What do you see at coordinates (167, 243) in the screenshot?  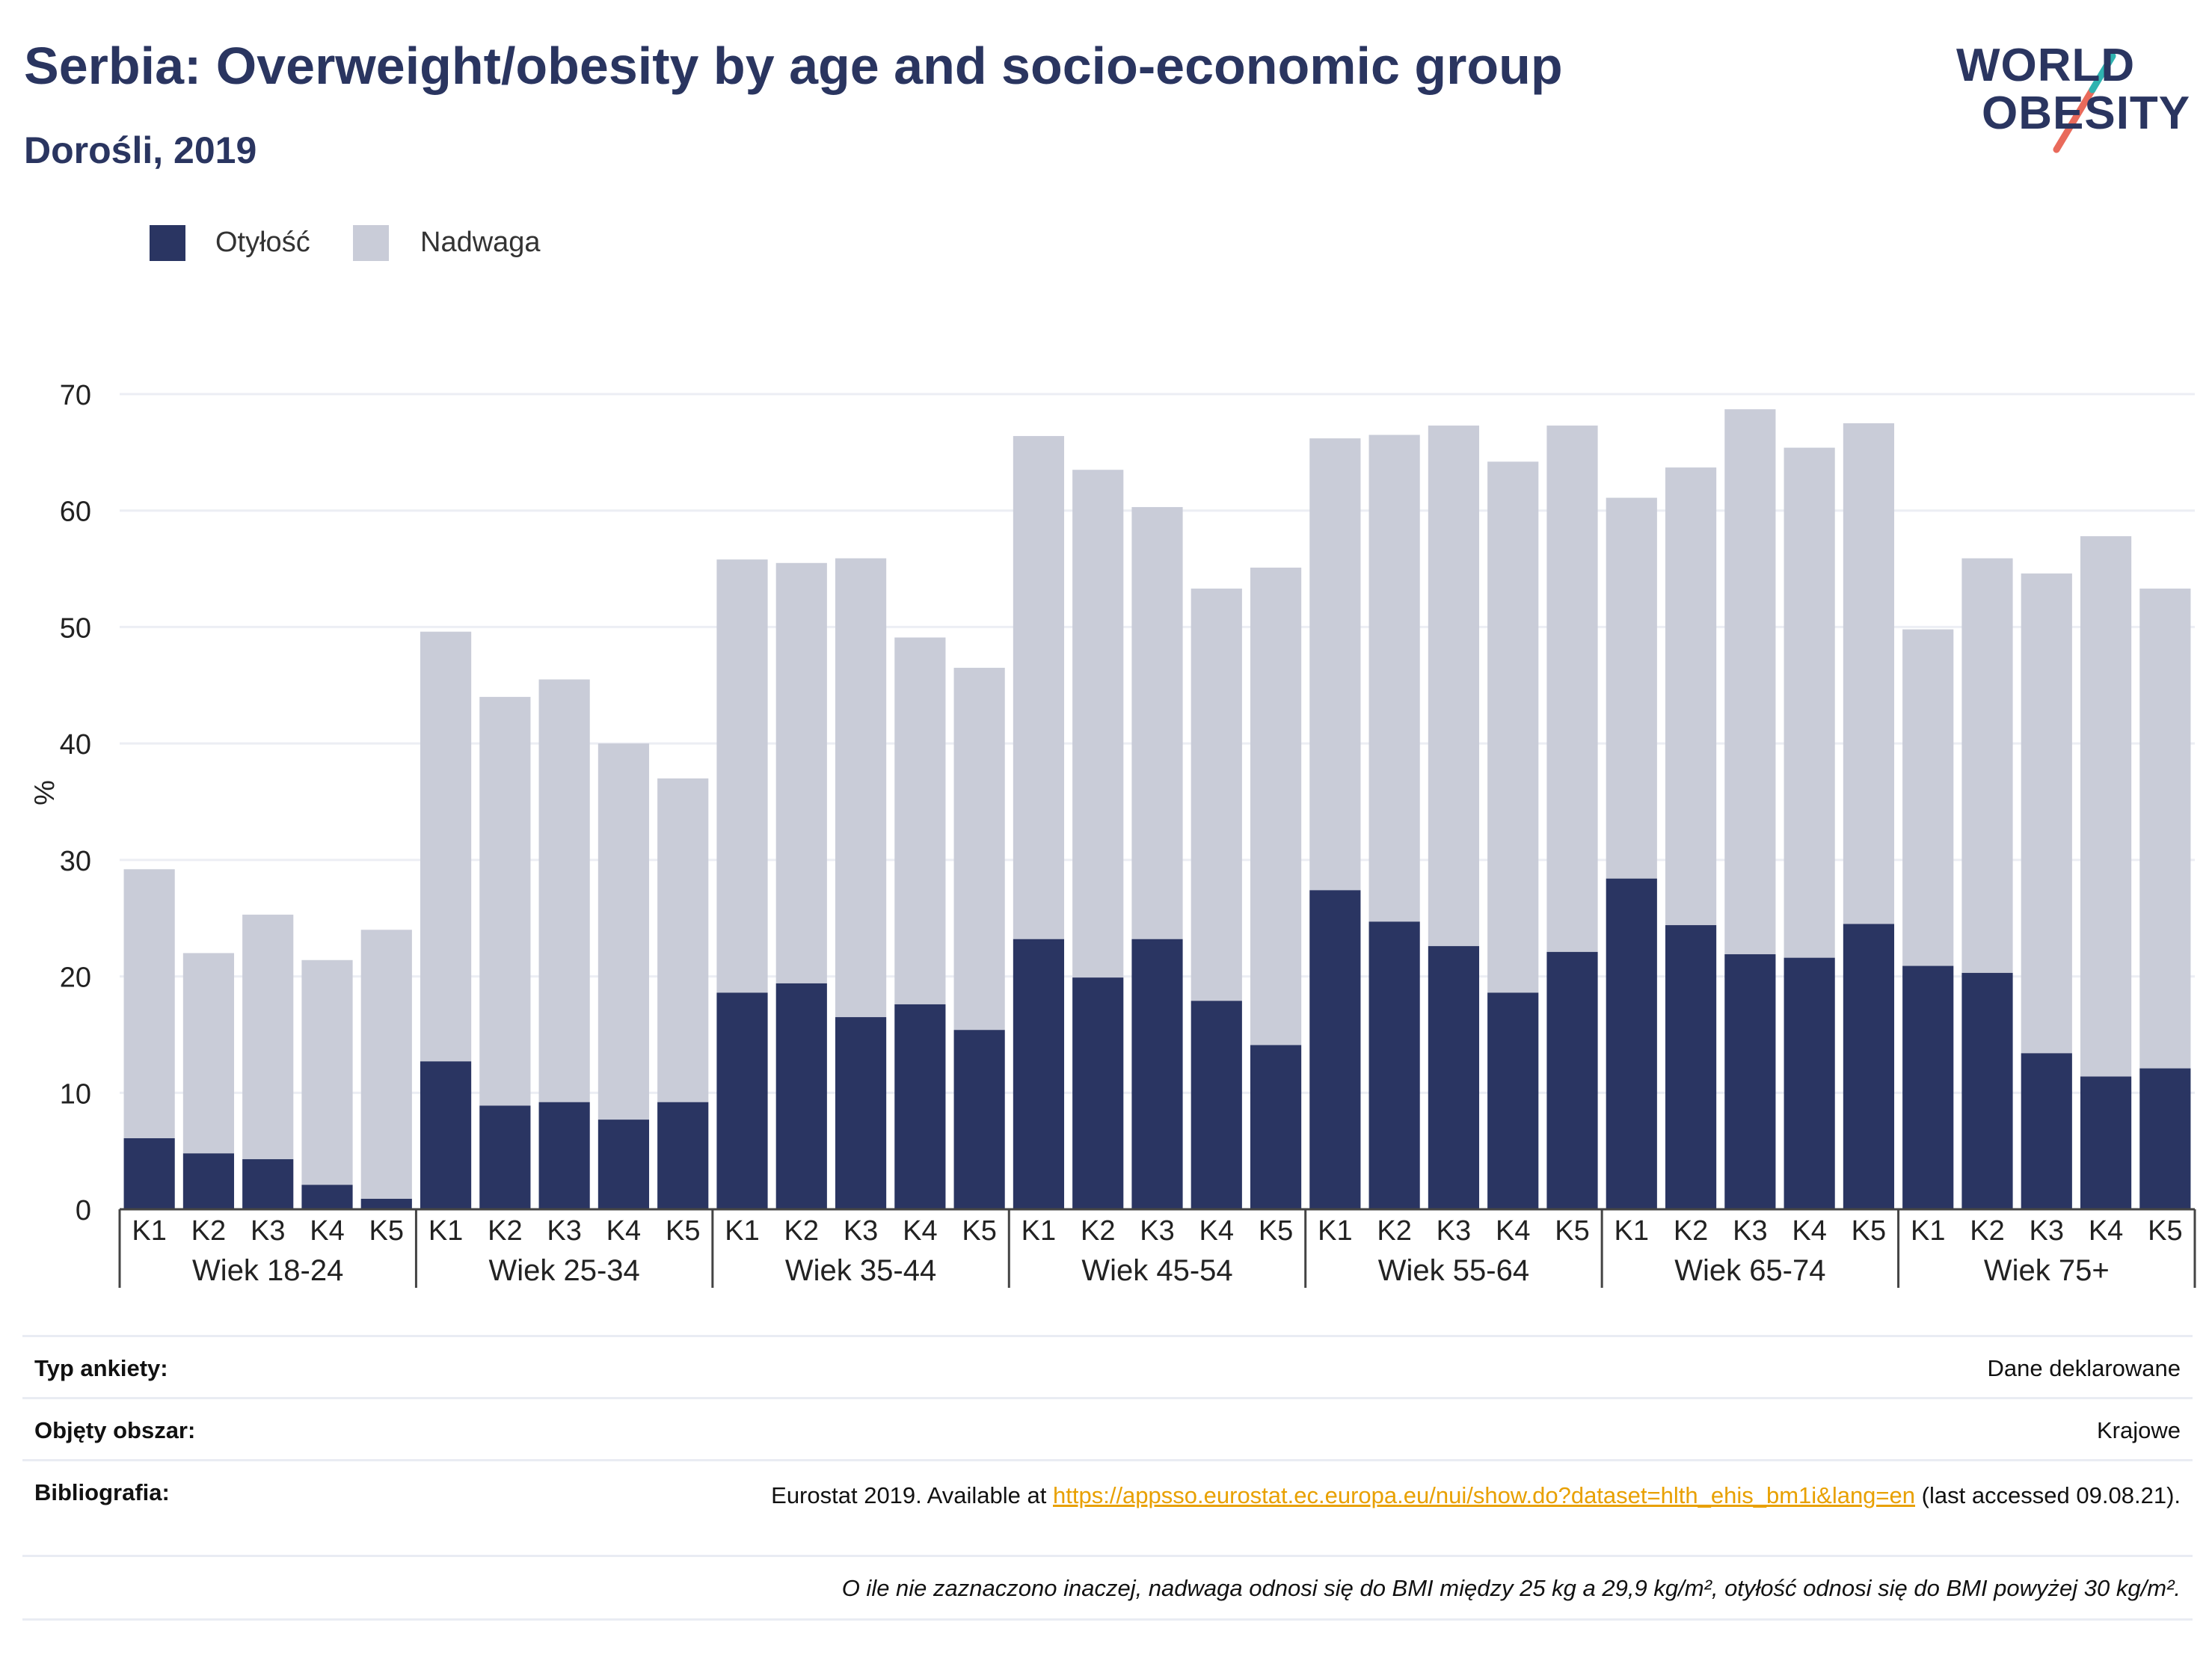 I see `legend-swatch-obesity` at bounding box center [167, 243].